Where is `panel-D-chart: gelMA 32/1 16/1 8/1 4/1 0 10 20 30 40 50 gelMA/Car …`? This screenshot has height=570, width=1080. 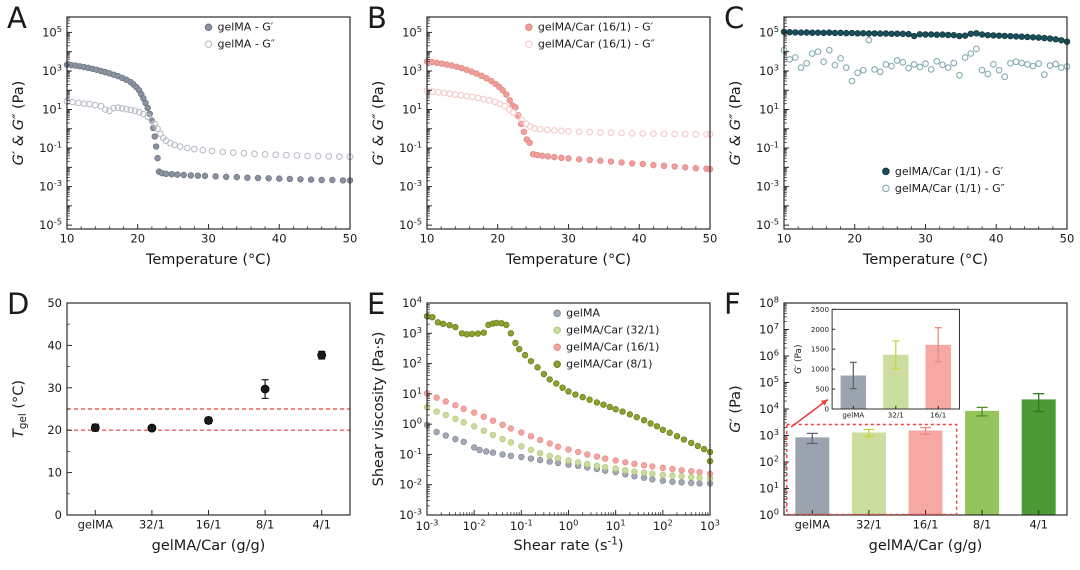 panel-D-chart: gelMA 32/1 16/1 8/1 4/1 0 10 20 30 40 50 gelMA/Car … is located at coordinates (181, 425).